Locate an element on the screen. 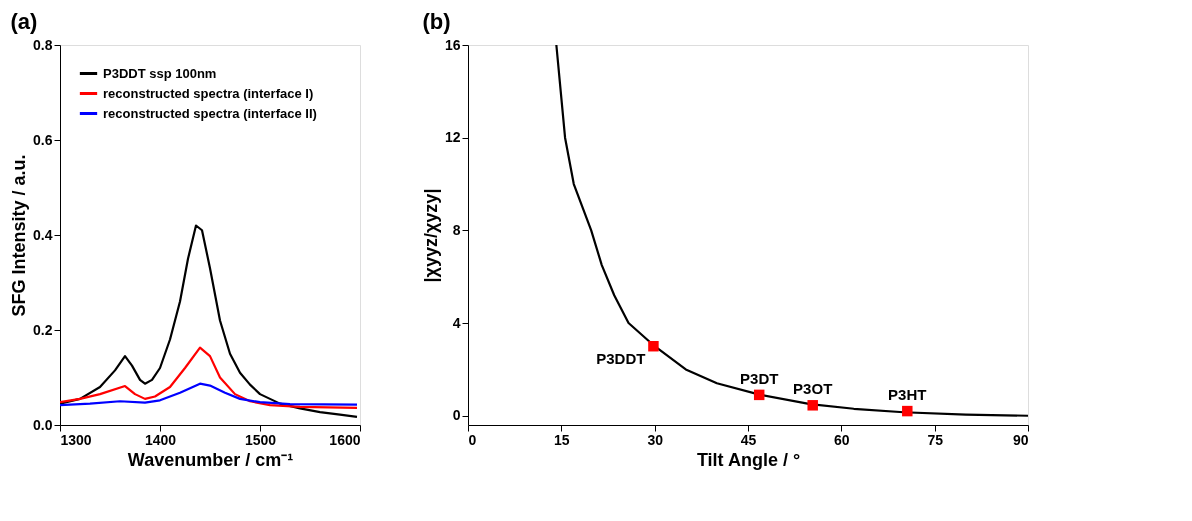 The height and width of the screenshot is (521, 1192). x-tick-label: 1300 is located at coordinates (76, 439).